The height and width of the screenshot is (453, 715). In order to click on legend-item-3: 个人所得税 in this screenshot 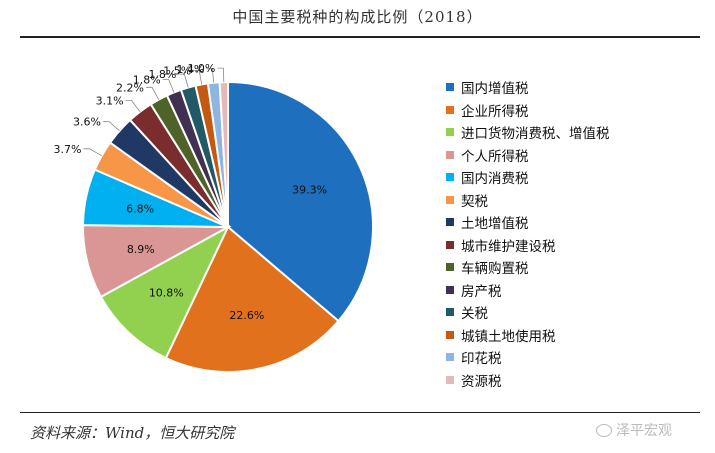, I will do `click(528, 155)`.